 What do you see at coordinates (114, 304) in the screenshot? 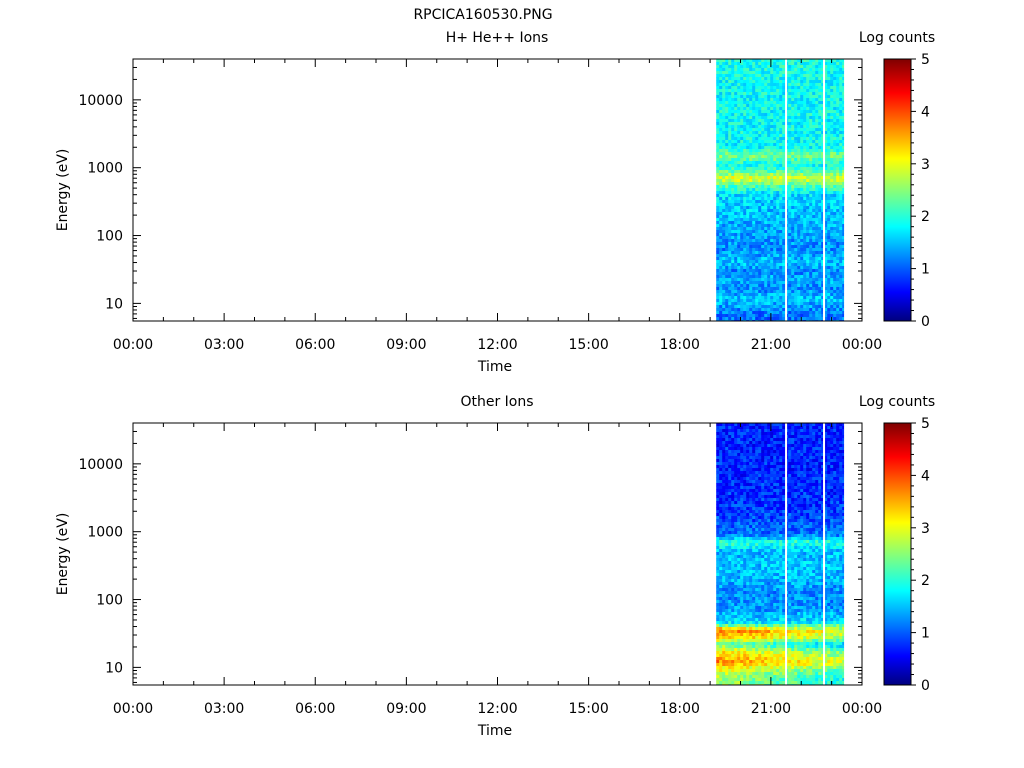
I see `y-tick-label-0: 10` at bounding box center [114, 304].